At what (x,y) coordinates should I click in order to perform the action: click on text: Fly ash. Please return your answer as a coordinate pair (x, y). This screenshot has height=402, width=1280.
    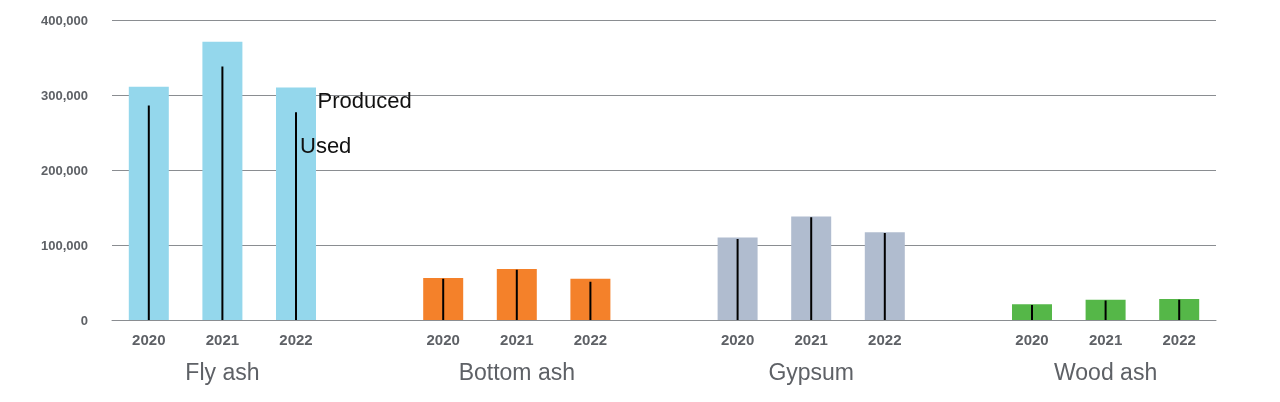
    Looking at the image, I should click on (222, 372).